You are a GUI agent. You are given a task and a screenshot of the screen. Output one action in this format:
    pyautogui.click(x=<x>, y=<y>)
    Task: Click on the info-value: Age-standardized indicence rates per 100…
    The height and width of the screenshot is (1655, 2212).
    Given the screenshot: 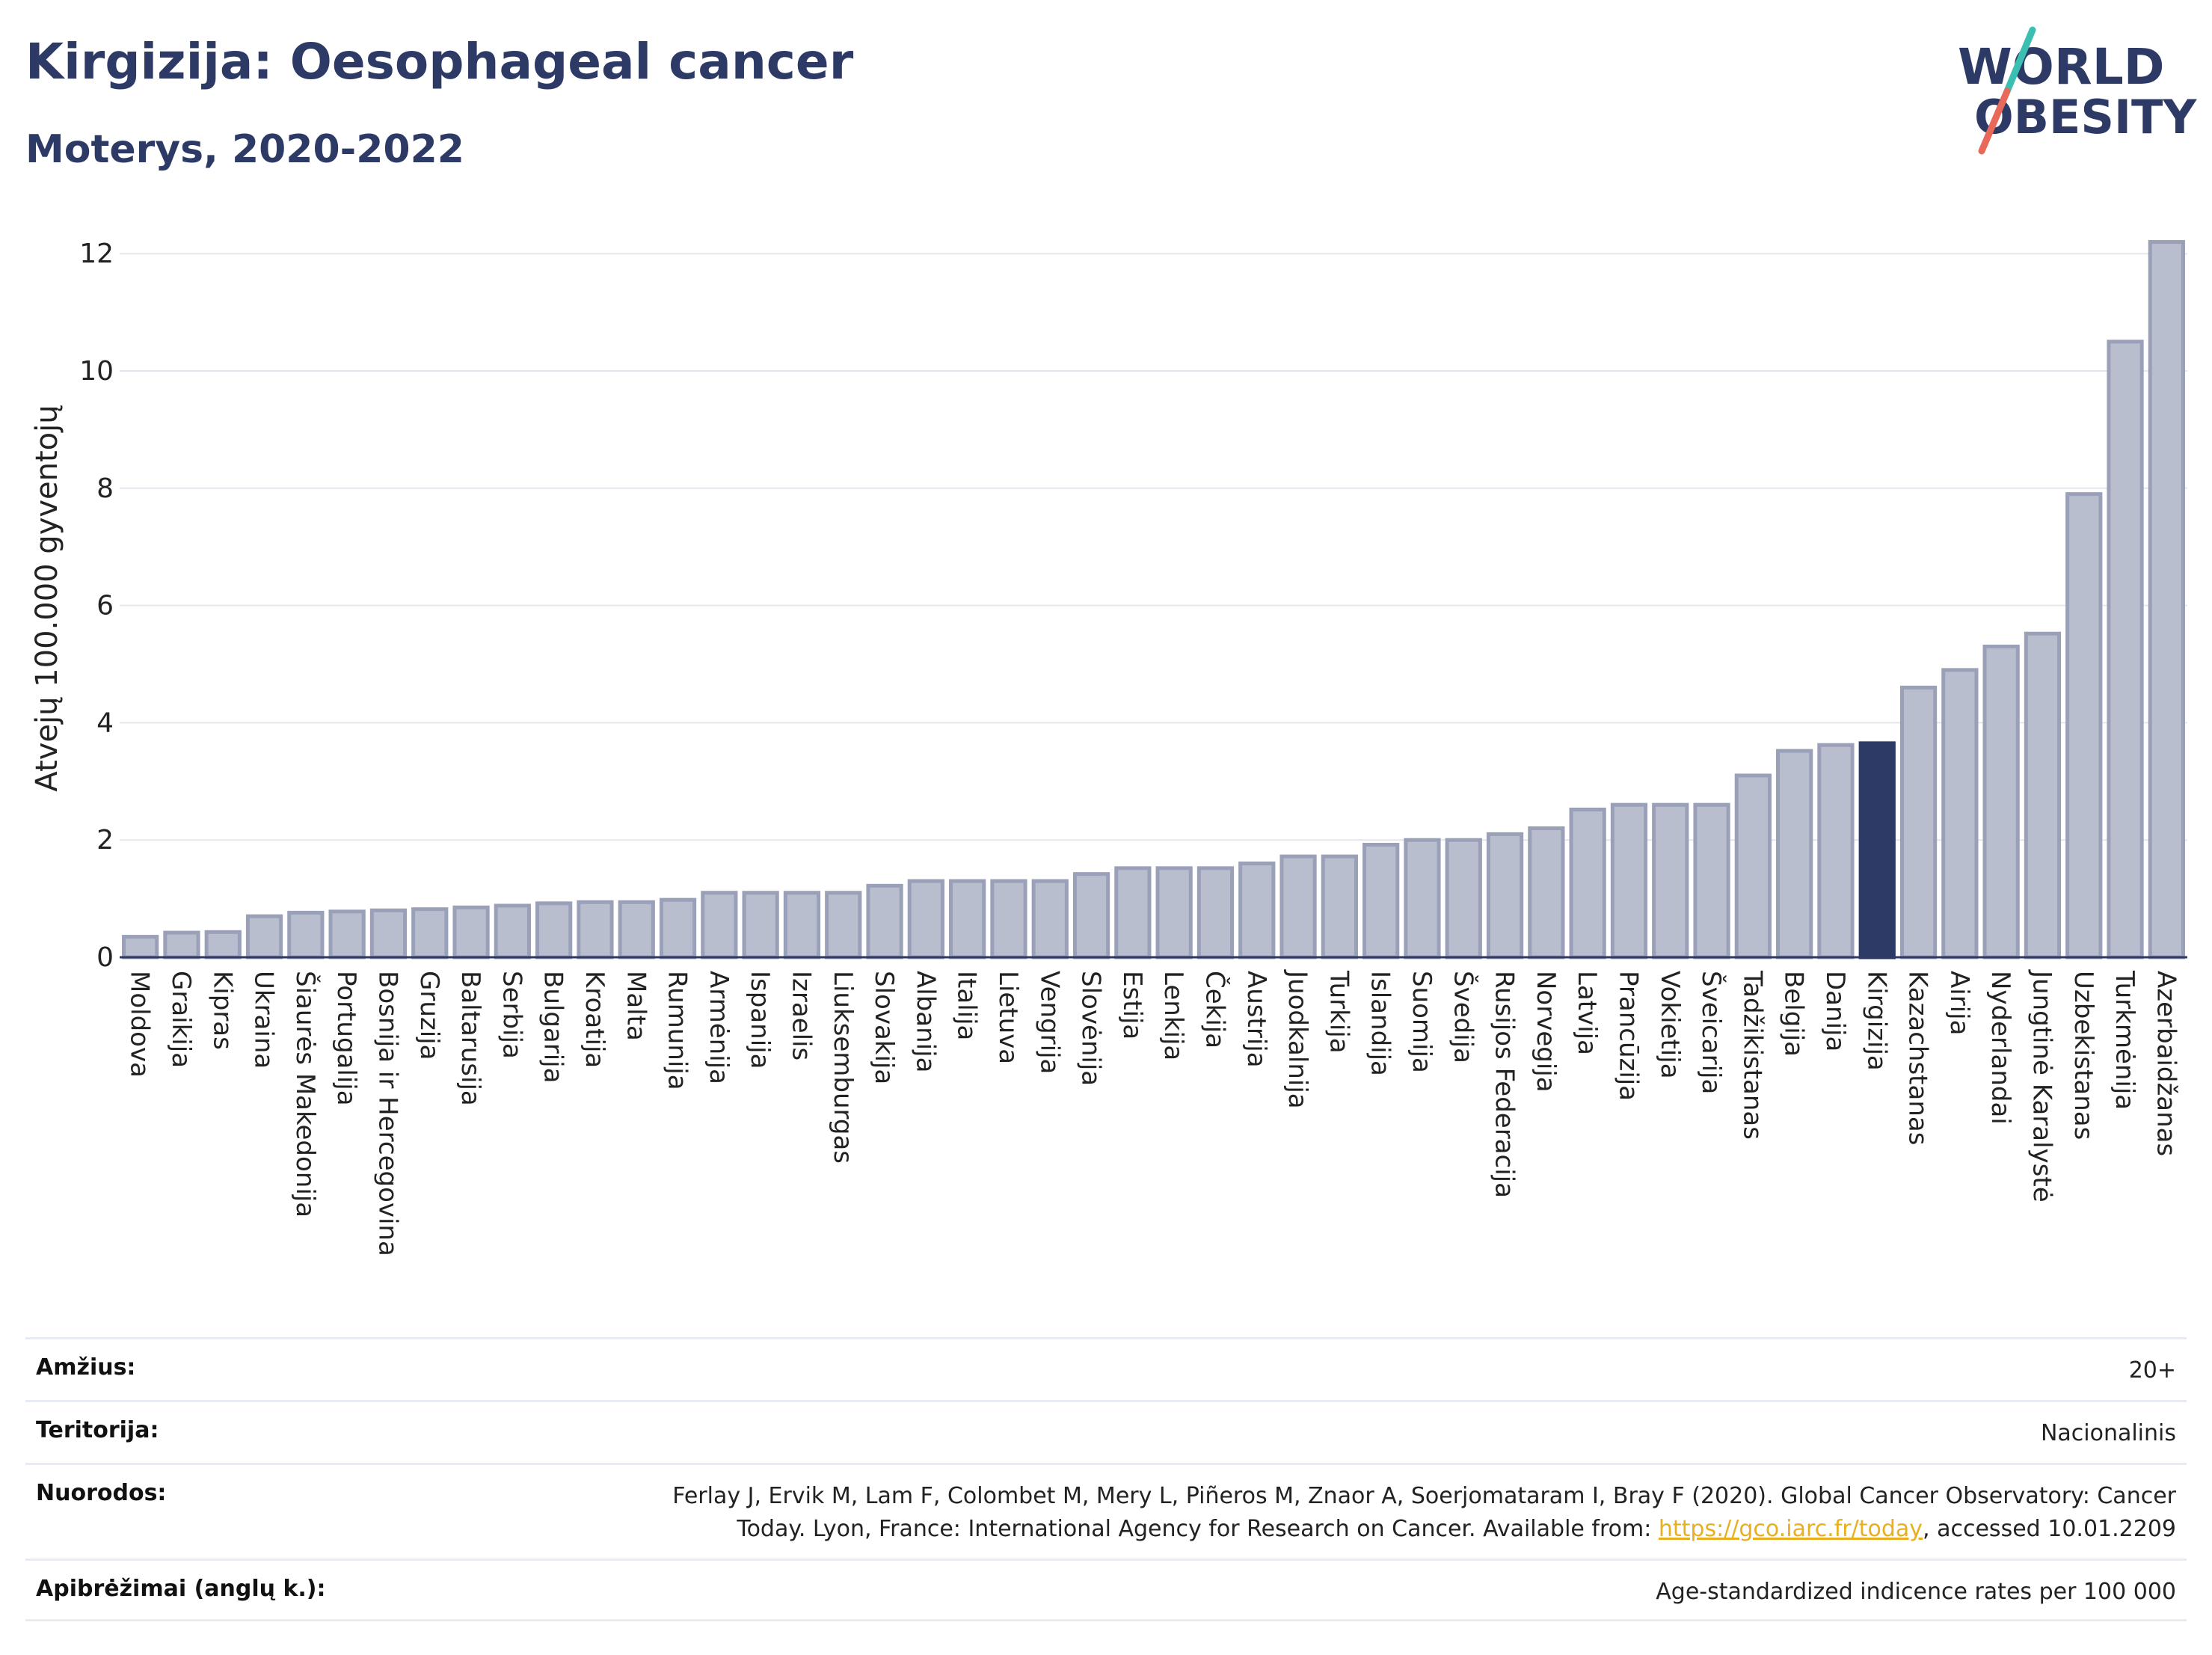 What is the action you would take?
    pyautogui.click(x=1916, y=1592)
    